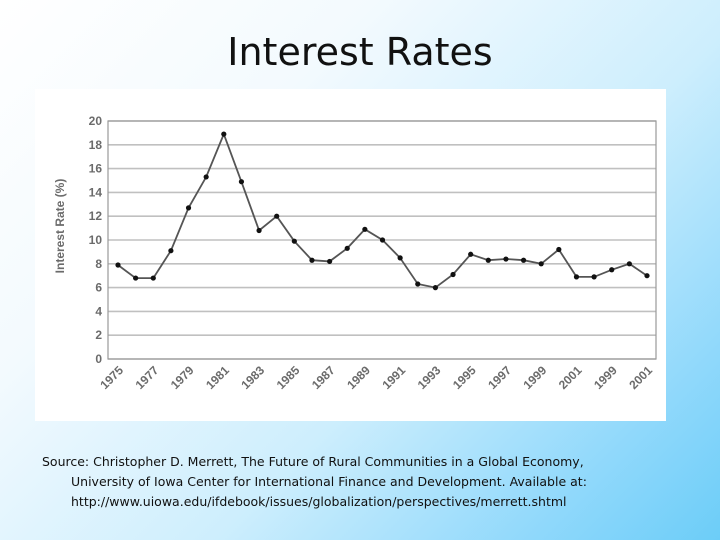  Describe the element at coordinates (217, 377) in the screenshot. I see `x-tick-label: 1981` at that location.